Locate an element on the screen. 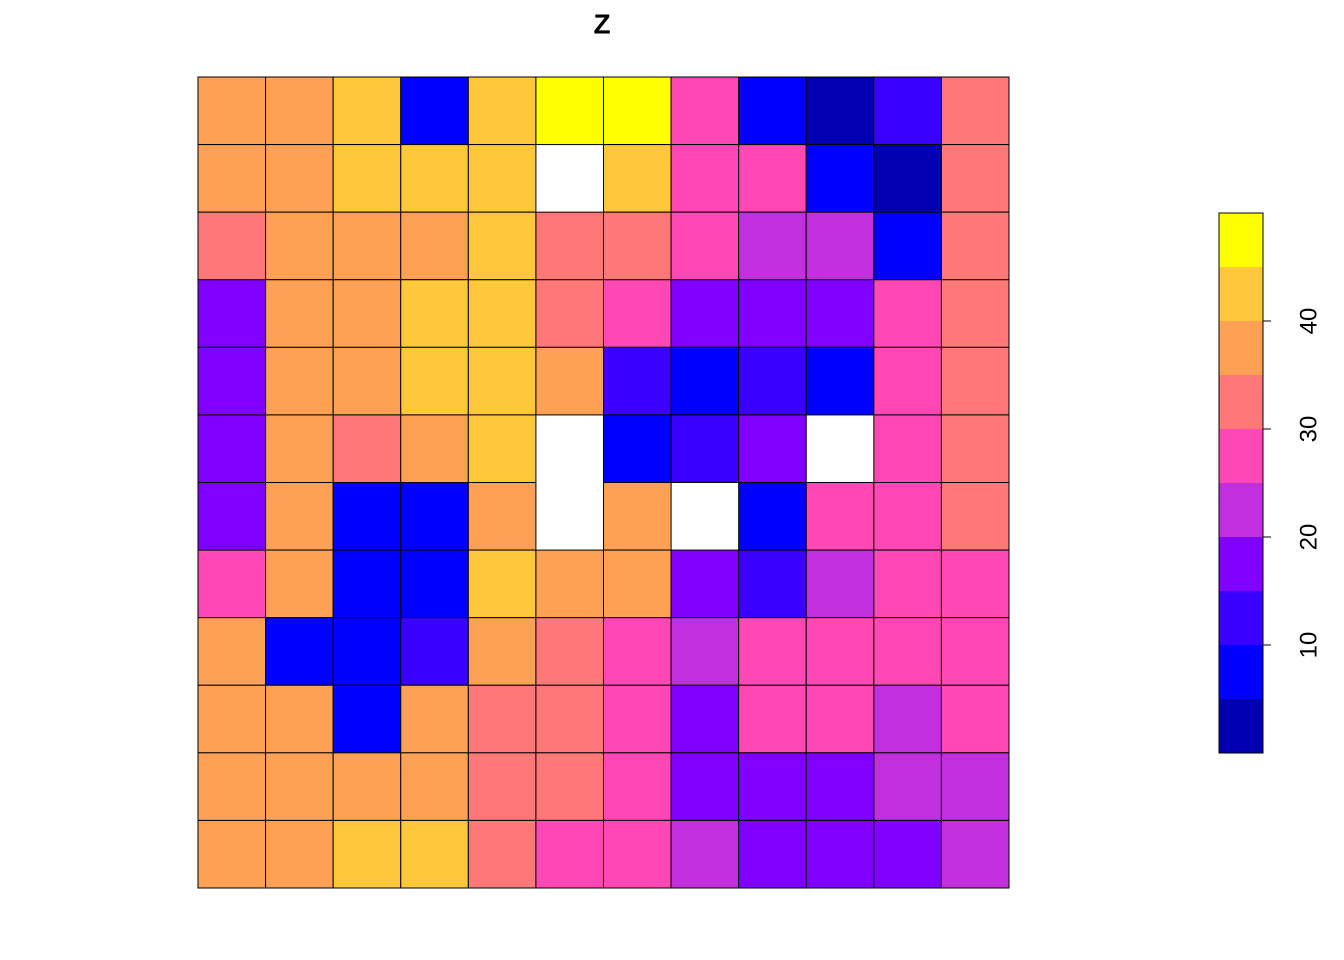  legend-tick-label: 30 is located at coordinates (1308, 429).